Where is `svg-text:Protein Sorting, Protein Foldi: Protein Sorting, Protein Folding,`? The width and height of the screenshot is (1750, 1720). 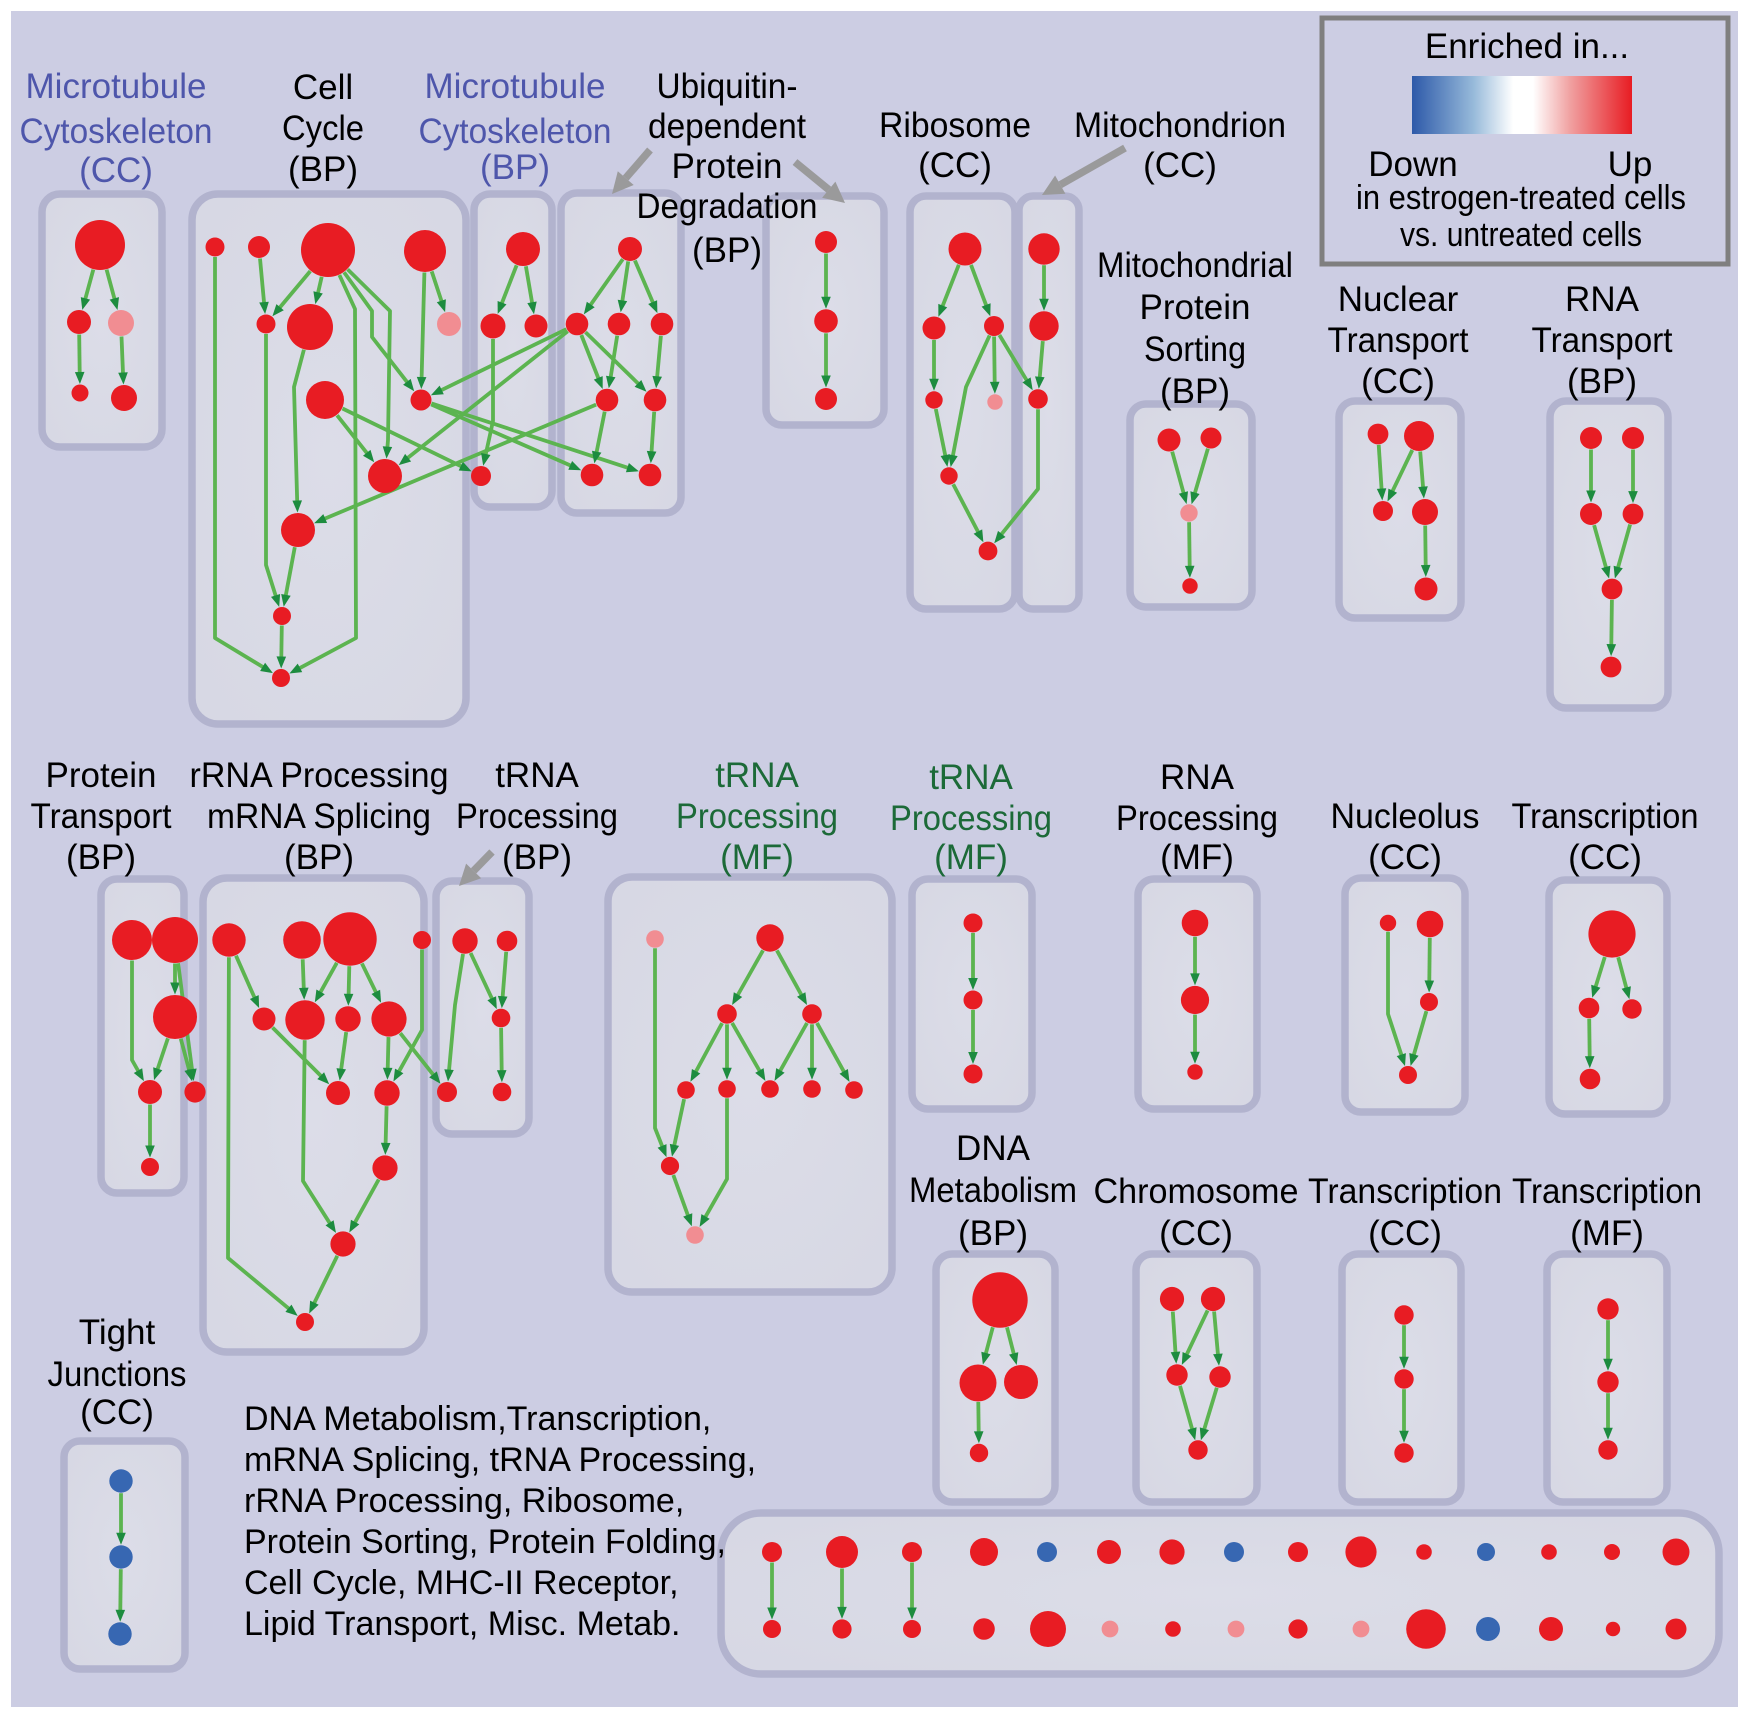
svg-text:Protein Sorting, Protein Foldi: Protein Sorting, Protein Folding, is located at coordinates (485, 1542).